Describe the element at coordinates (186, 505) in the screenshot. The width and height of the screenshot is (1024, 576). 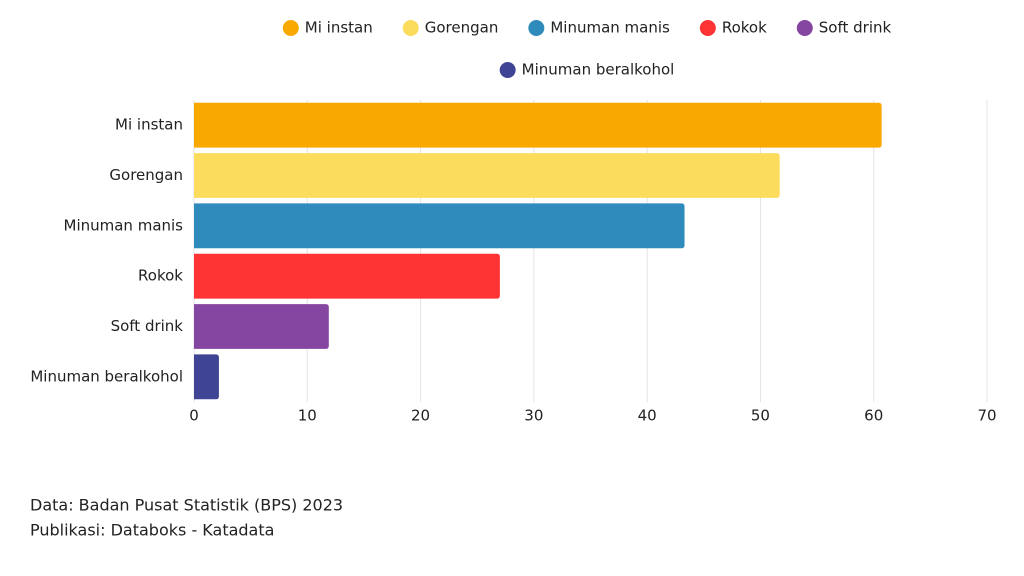
I see `source-note: Data: Badan Pusat Statistik (BPS) 2023` at that location.